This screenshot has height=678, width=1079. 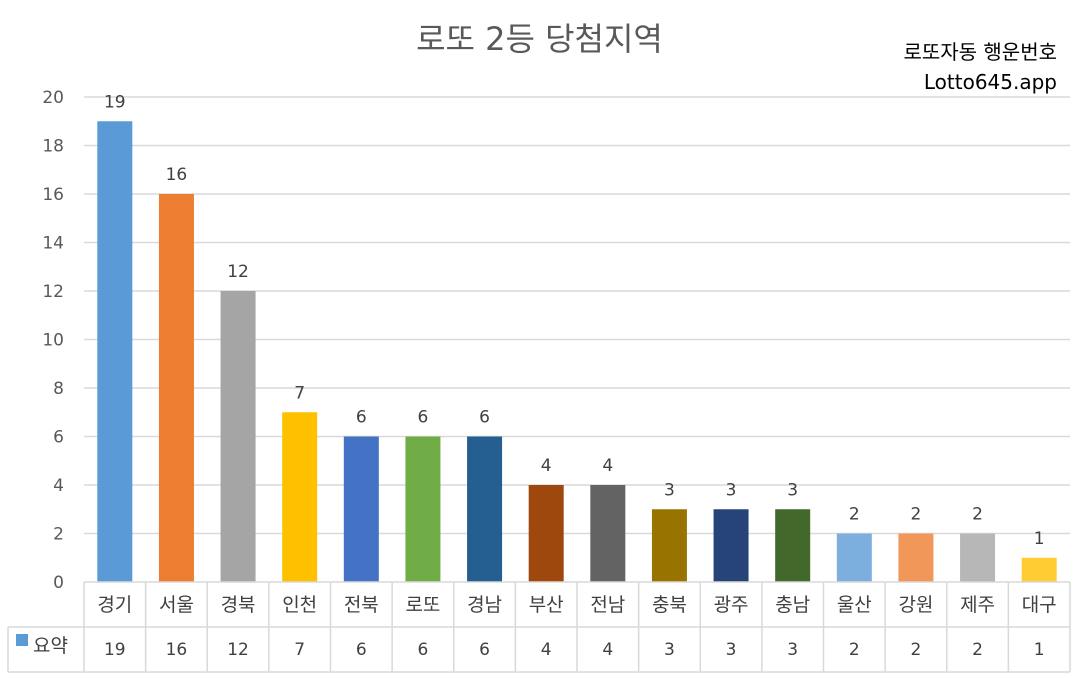 What do you see at coordinates (731, 605) in the screenshot?
I see `category-label: 광주` at bounding box center [731, 605].